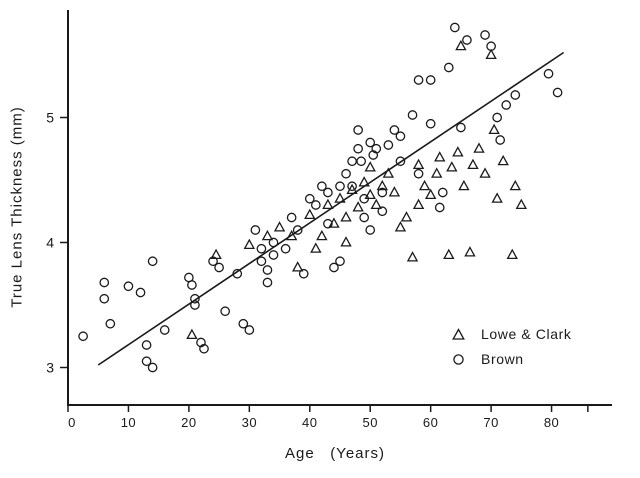 This screenshot has height=478, width=640. What do you see at coordinates (128, 422) in the screenshot?
I see `x-tick-label: 10` at bounding box center [128, 422].